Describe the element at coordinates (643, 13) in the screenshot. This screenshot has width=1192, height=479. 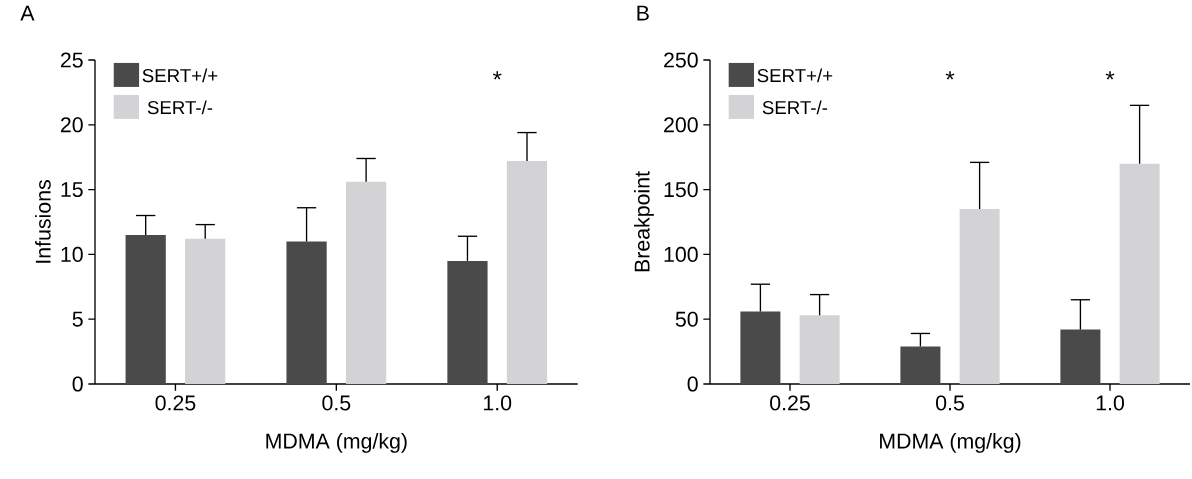
I see `chart-title: B` at that location.